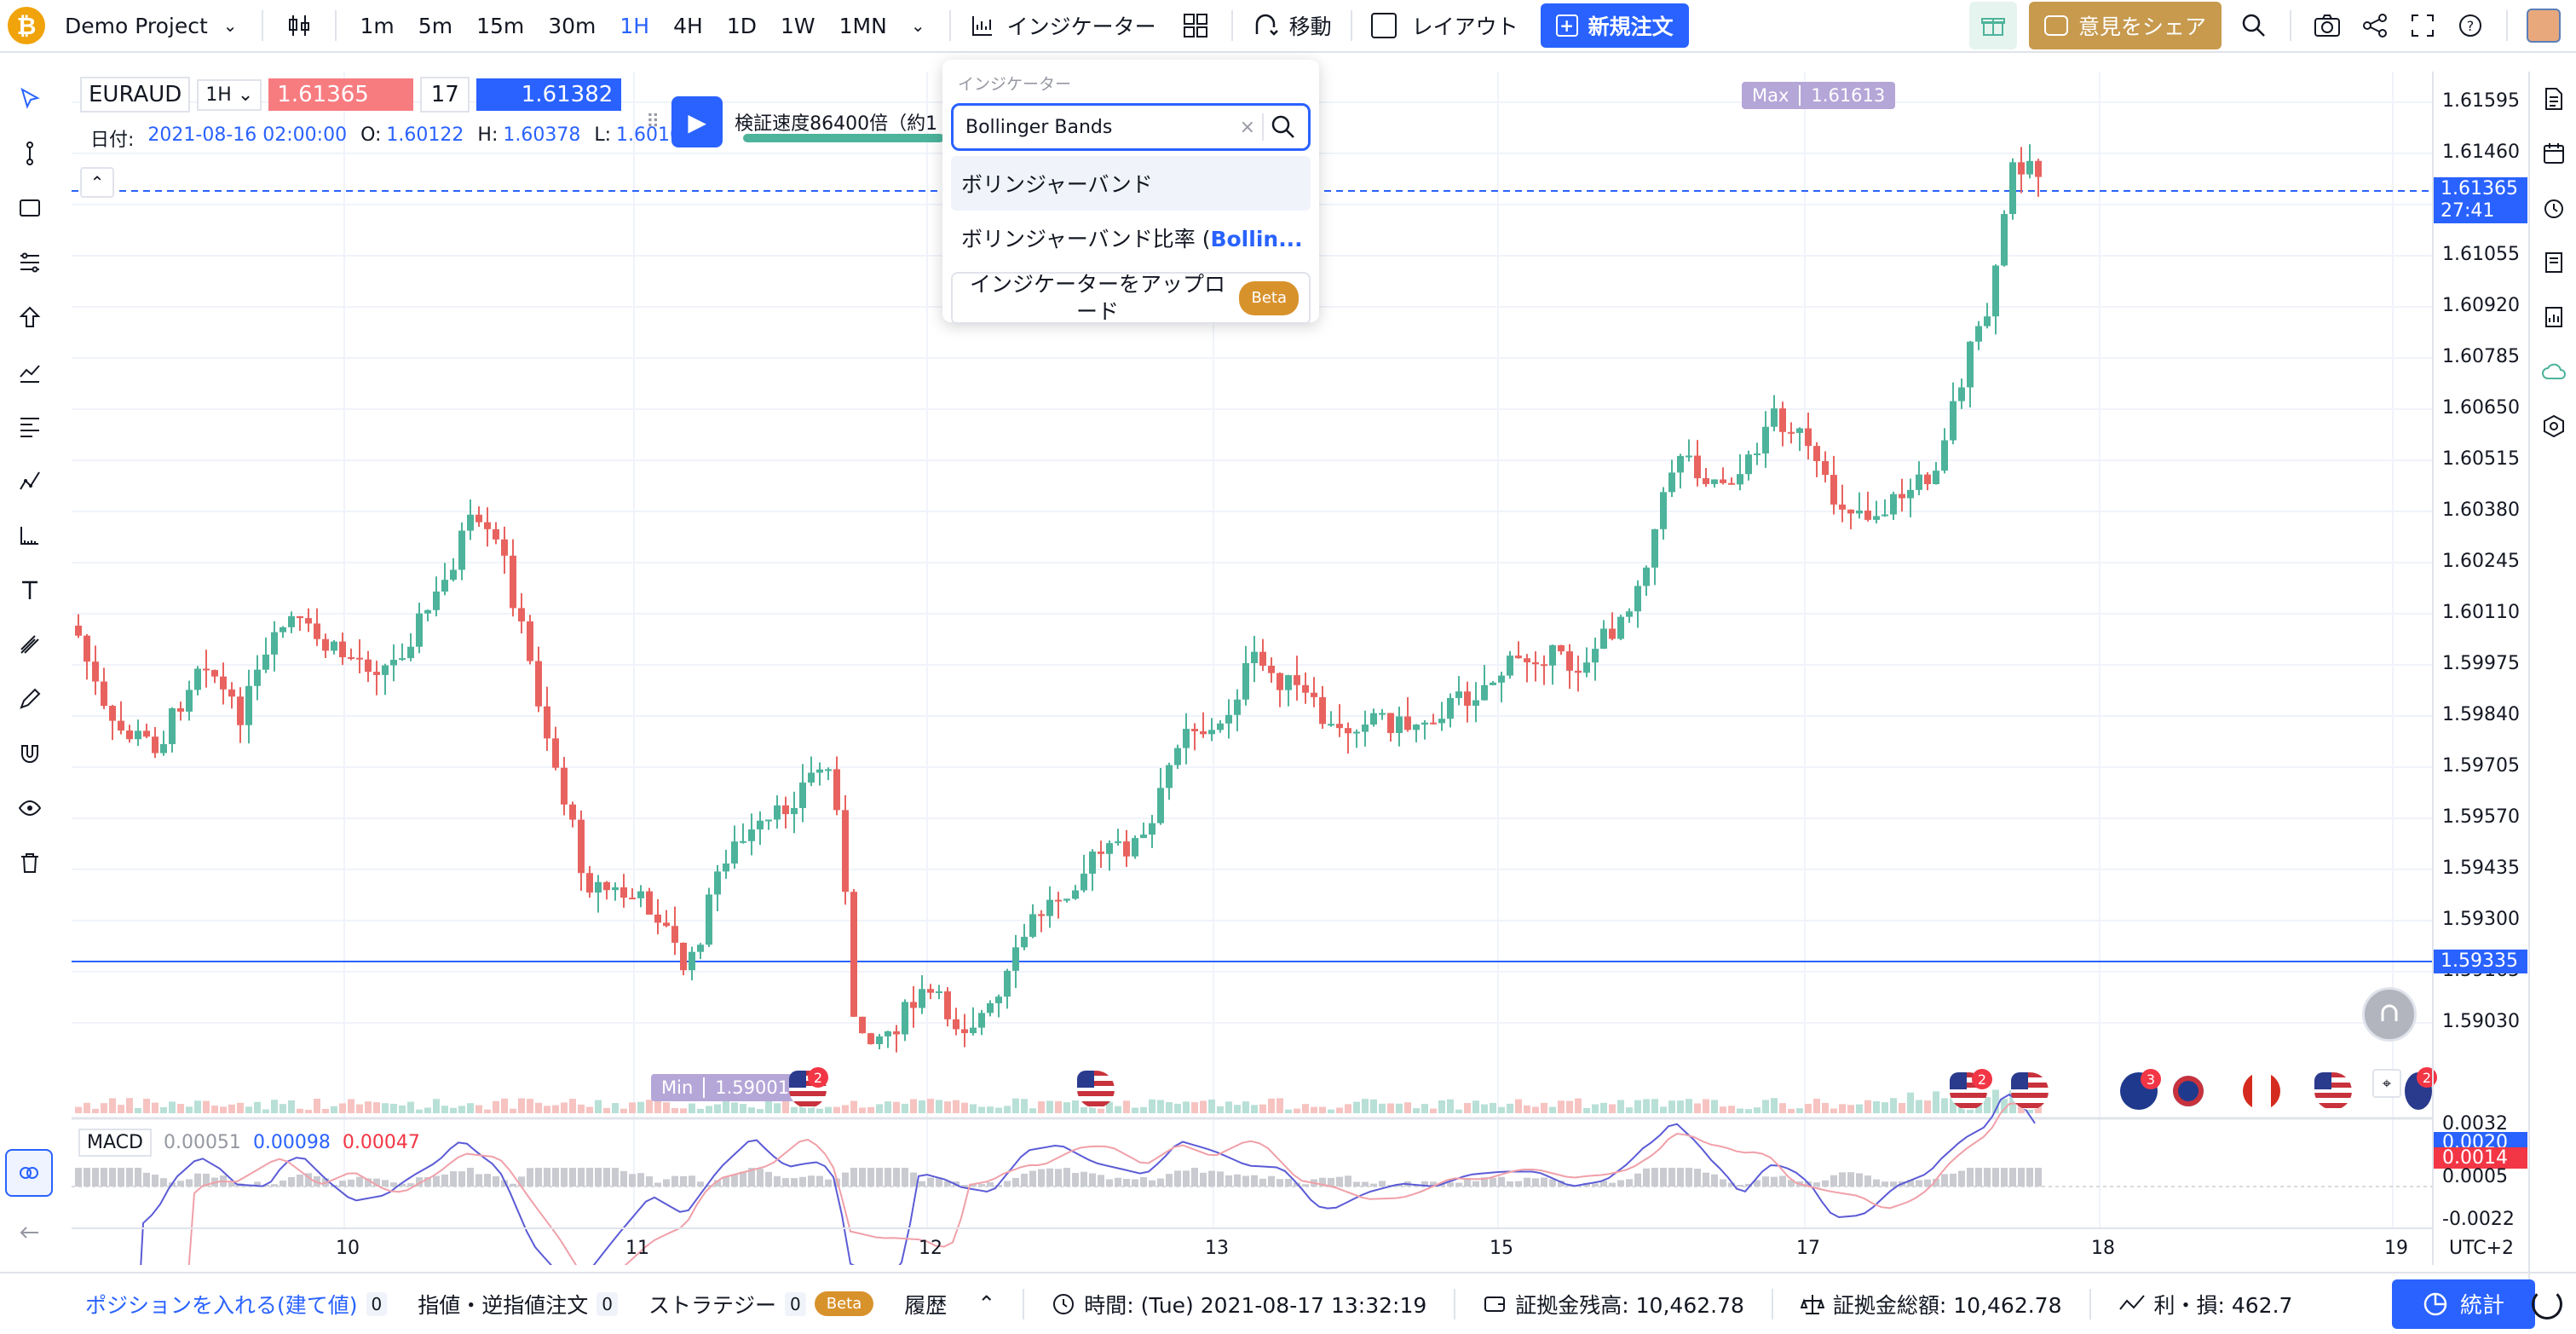  I want to click on interval-1m: 1m, so click(377, 25).